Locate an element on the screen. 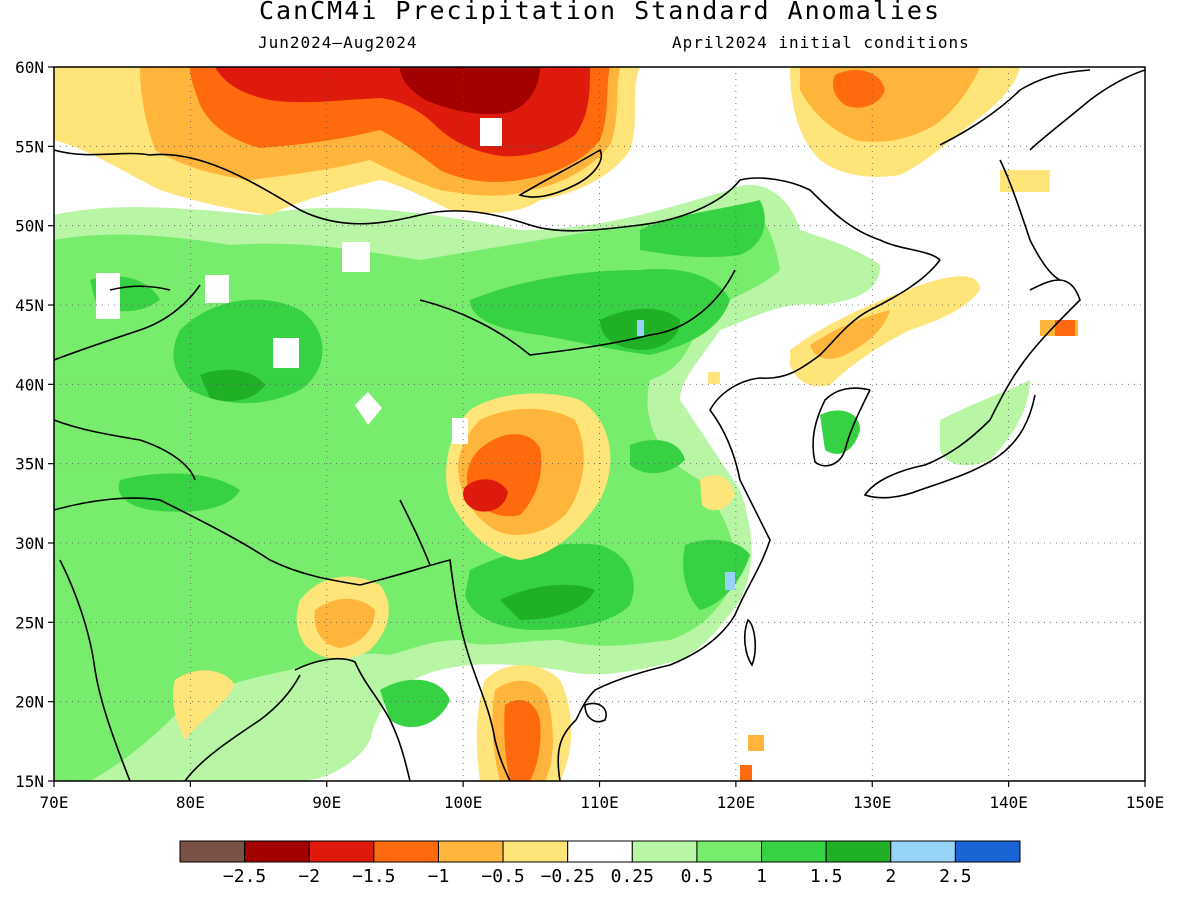  lat-tick-label: 20N is located at coordinates (29, 702).